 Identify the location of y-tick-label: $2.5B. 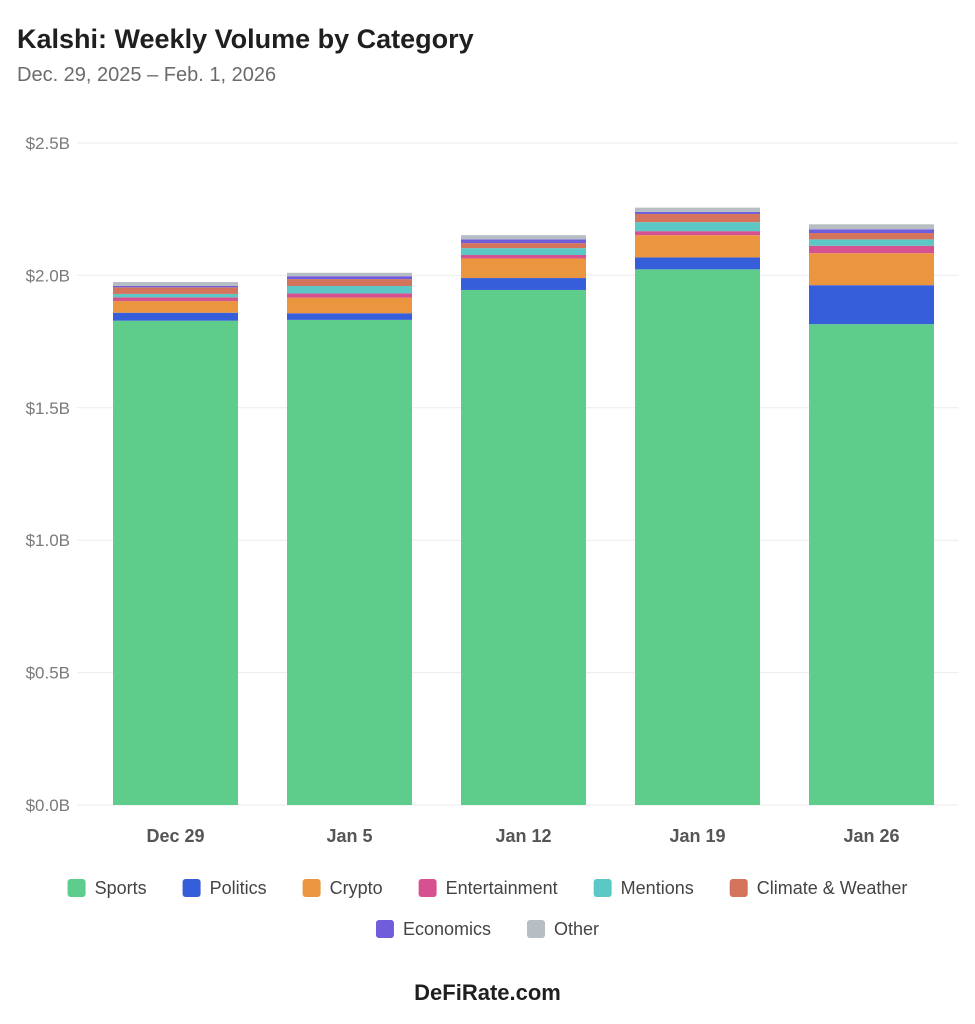
(48, 143).